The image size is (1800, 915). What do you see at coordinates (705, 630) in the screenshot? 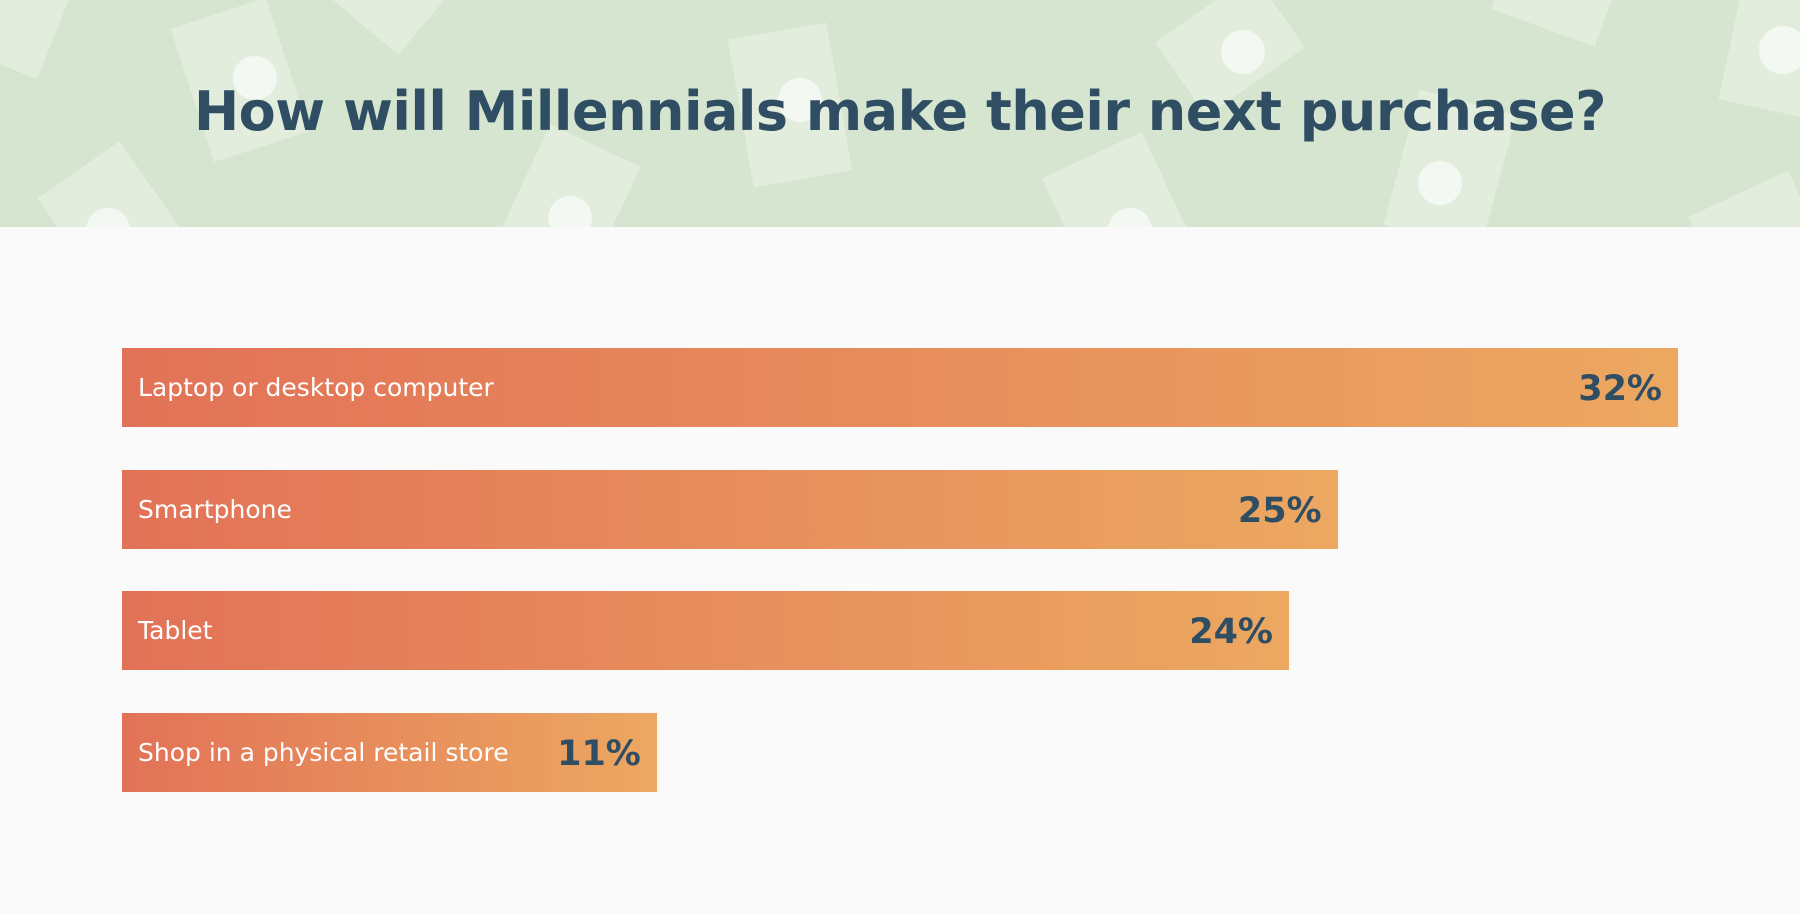
I see `bar-3: Tablet 24%` at bounding box center [705, 630].